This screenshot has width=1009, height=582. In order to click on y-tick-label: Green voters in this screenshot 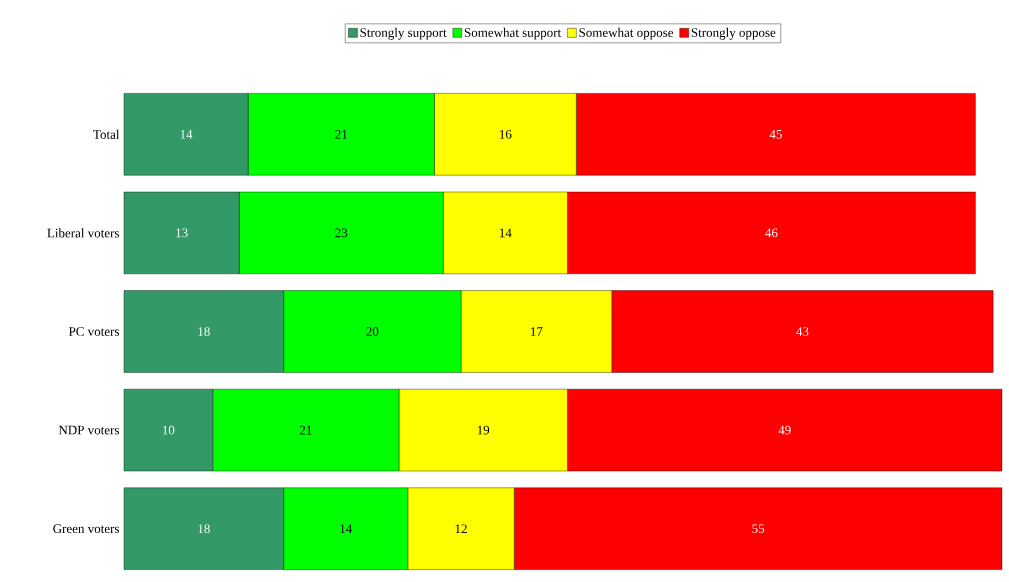, I will do `click(86, 529)`.